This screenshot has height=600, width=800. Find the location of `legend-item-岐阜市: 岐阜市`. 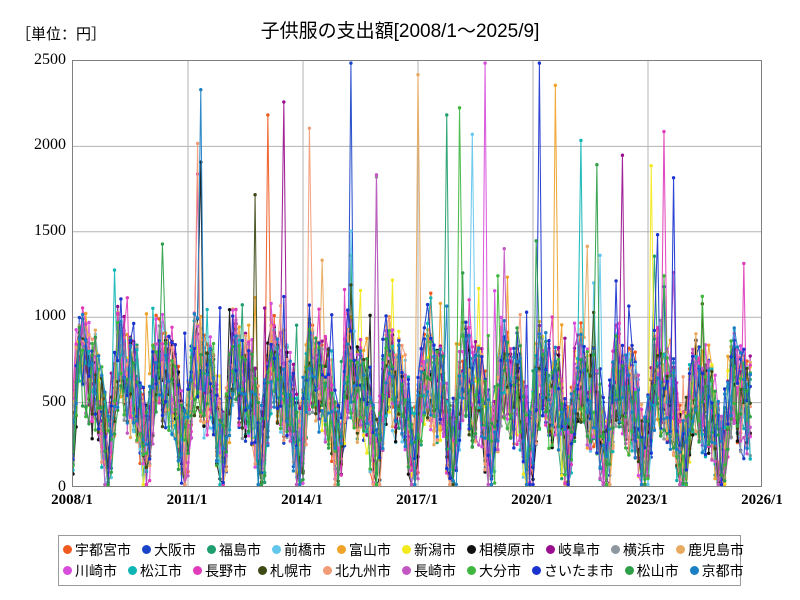

legend-item-岐阜市: 岐阜市 is located at coordinates (573, 549).